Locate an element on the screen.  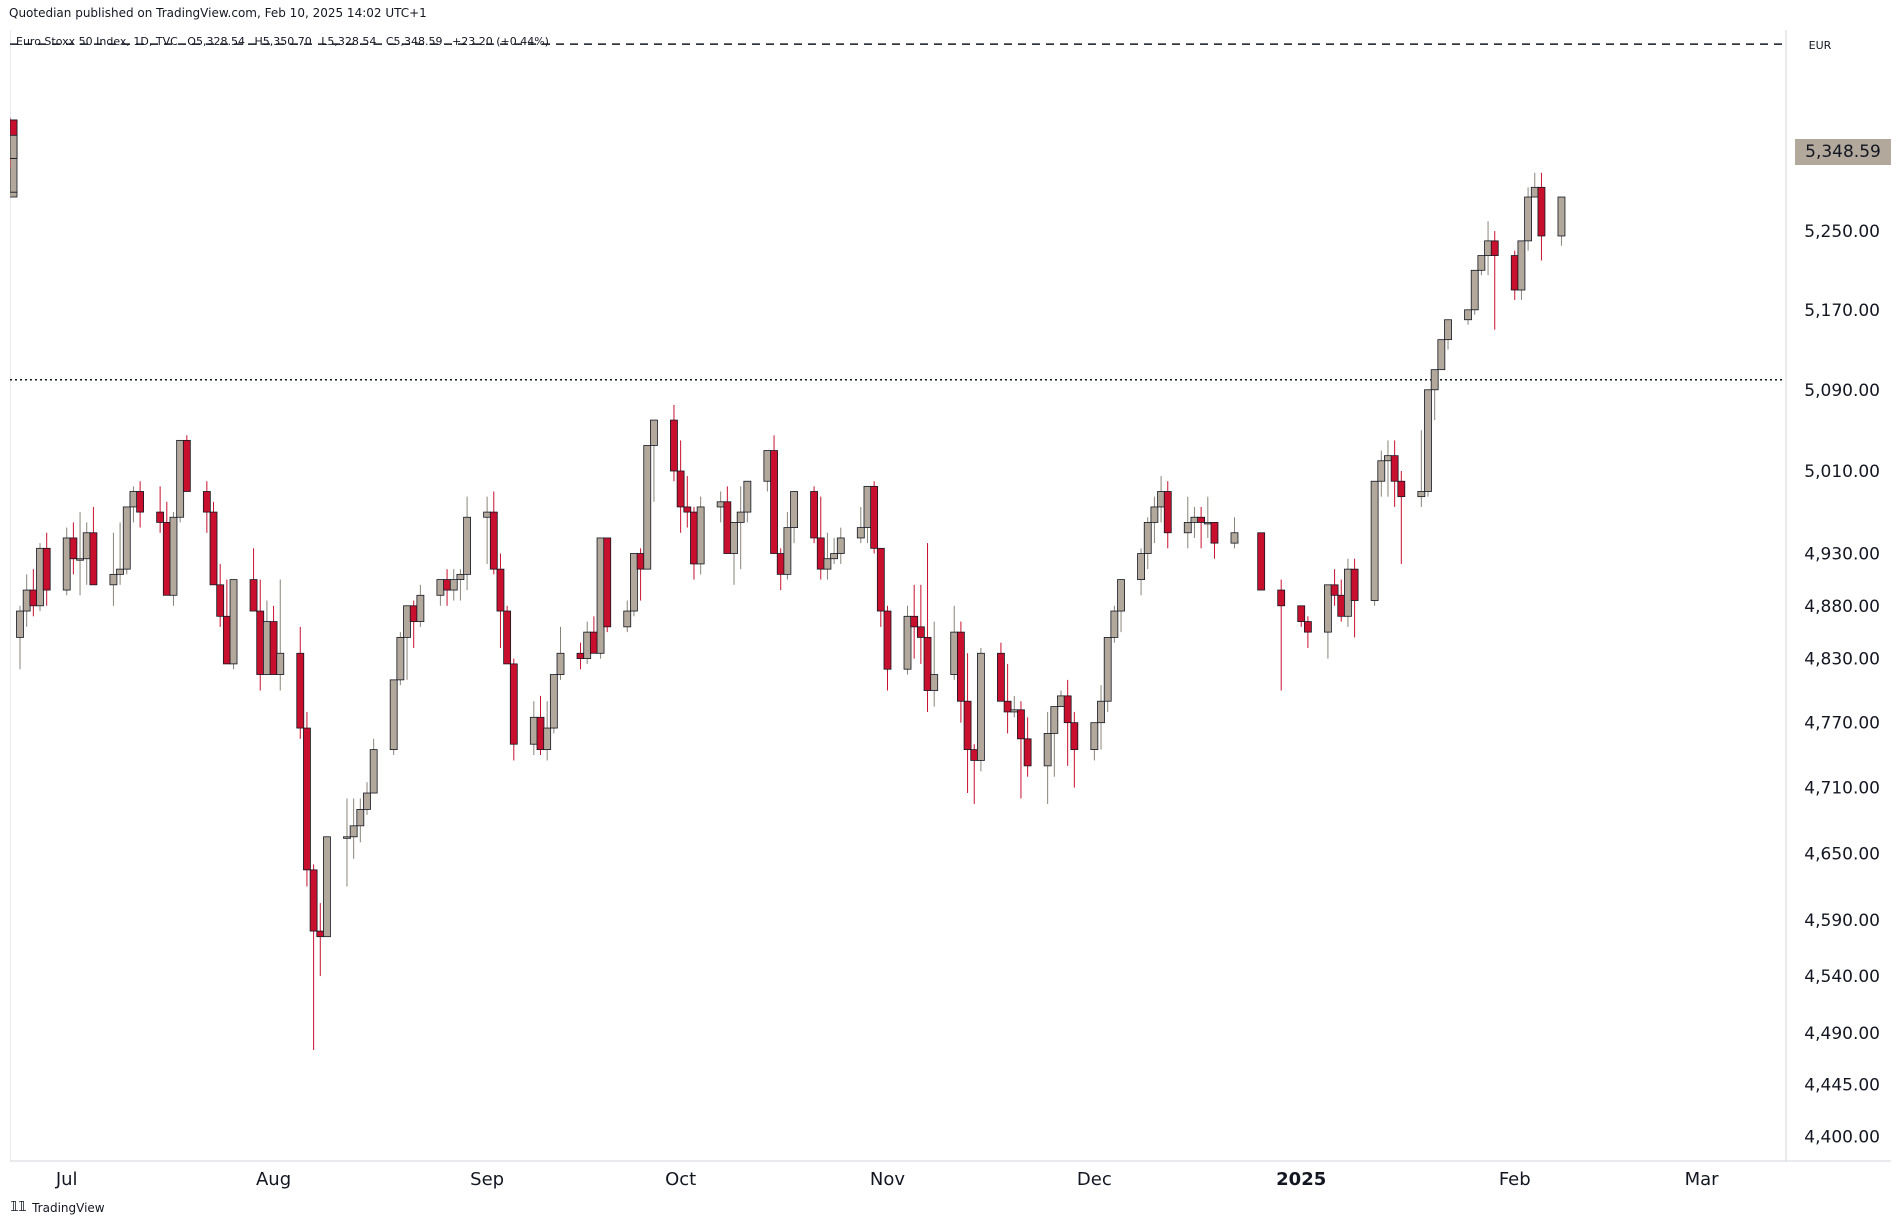
y-tick-label: 4,650.00 is located at coordinates (1842, 854).